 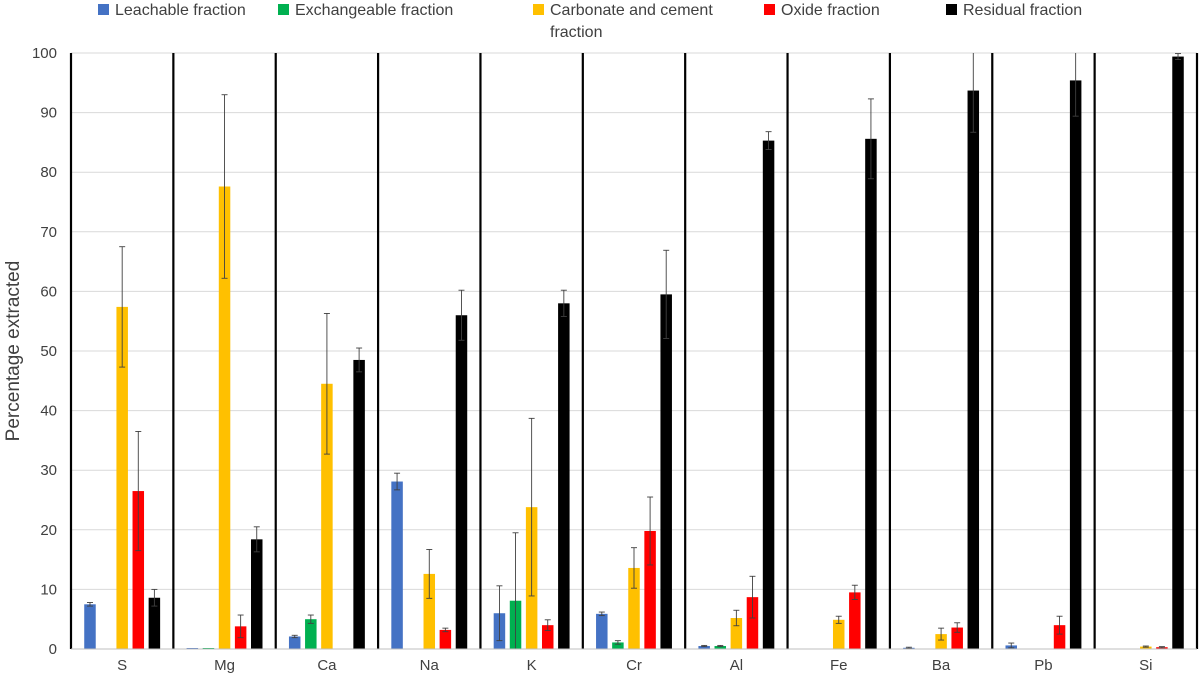 What do you see at coordinates (122, 665) in the screenshot?
I see `x-tick-label: S` at bounding box center [122, 665].